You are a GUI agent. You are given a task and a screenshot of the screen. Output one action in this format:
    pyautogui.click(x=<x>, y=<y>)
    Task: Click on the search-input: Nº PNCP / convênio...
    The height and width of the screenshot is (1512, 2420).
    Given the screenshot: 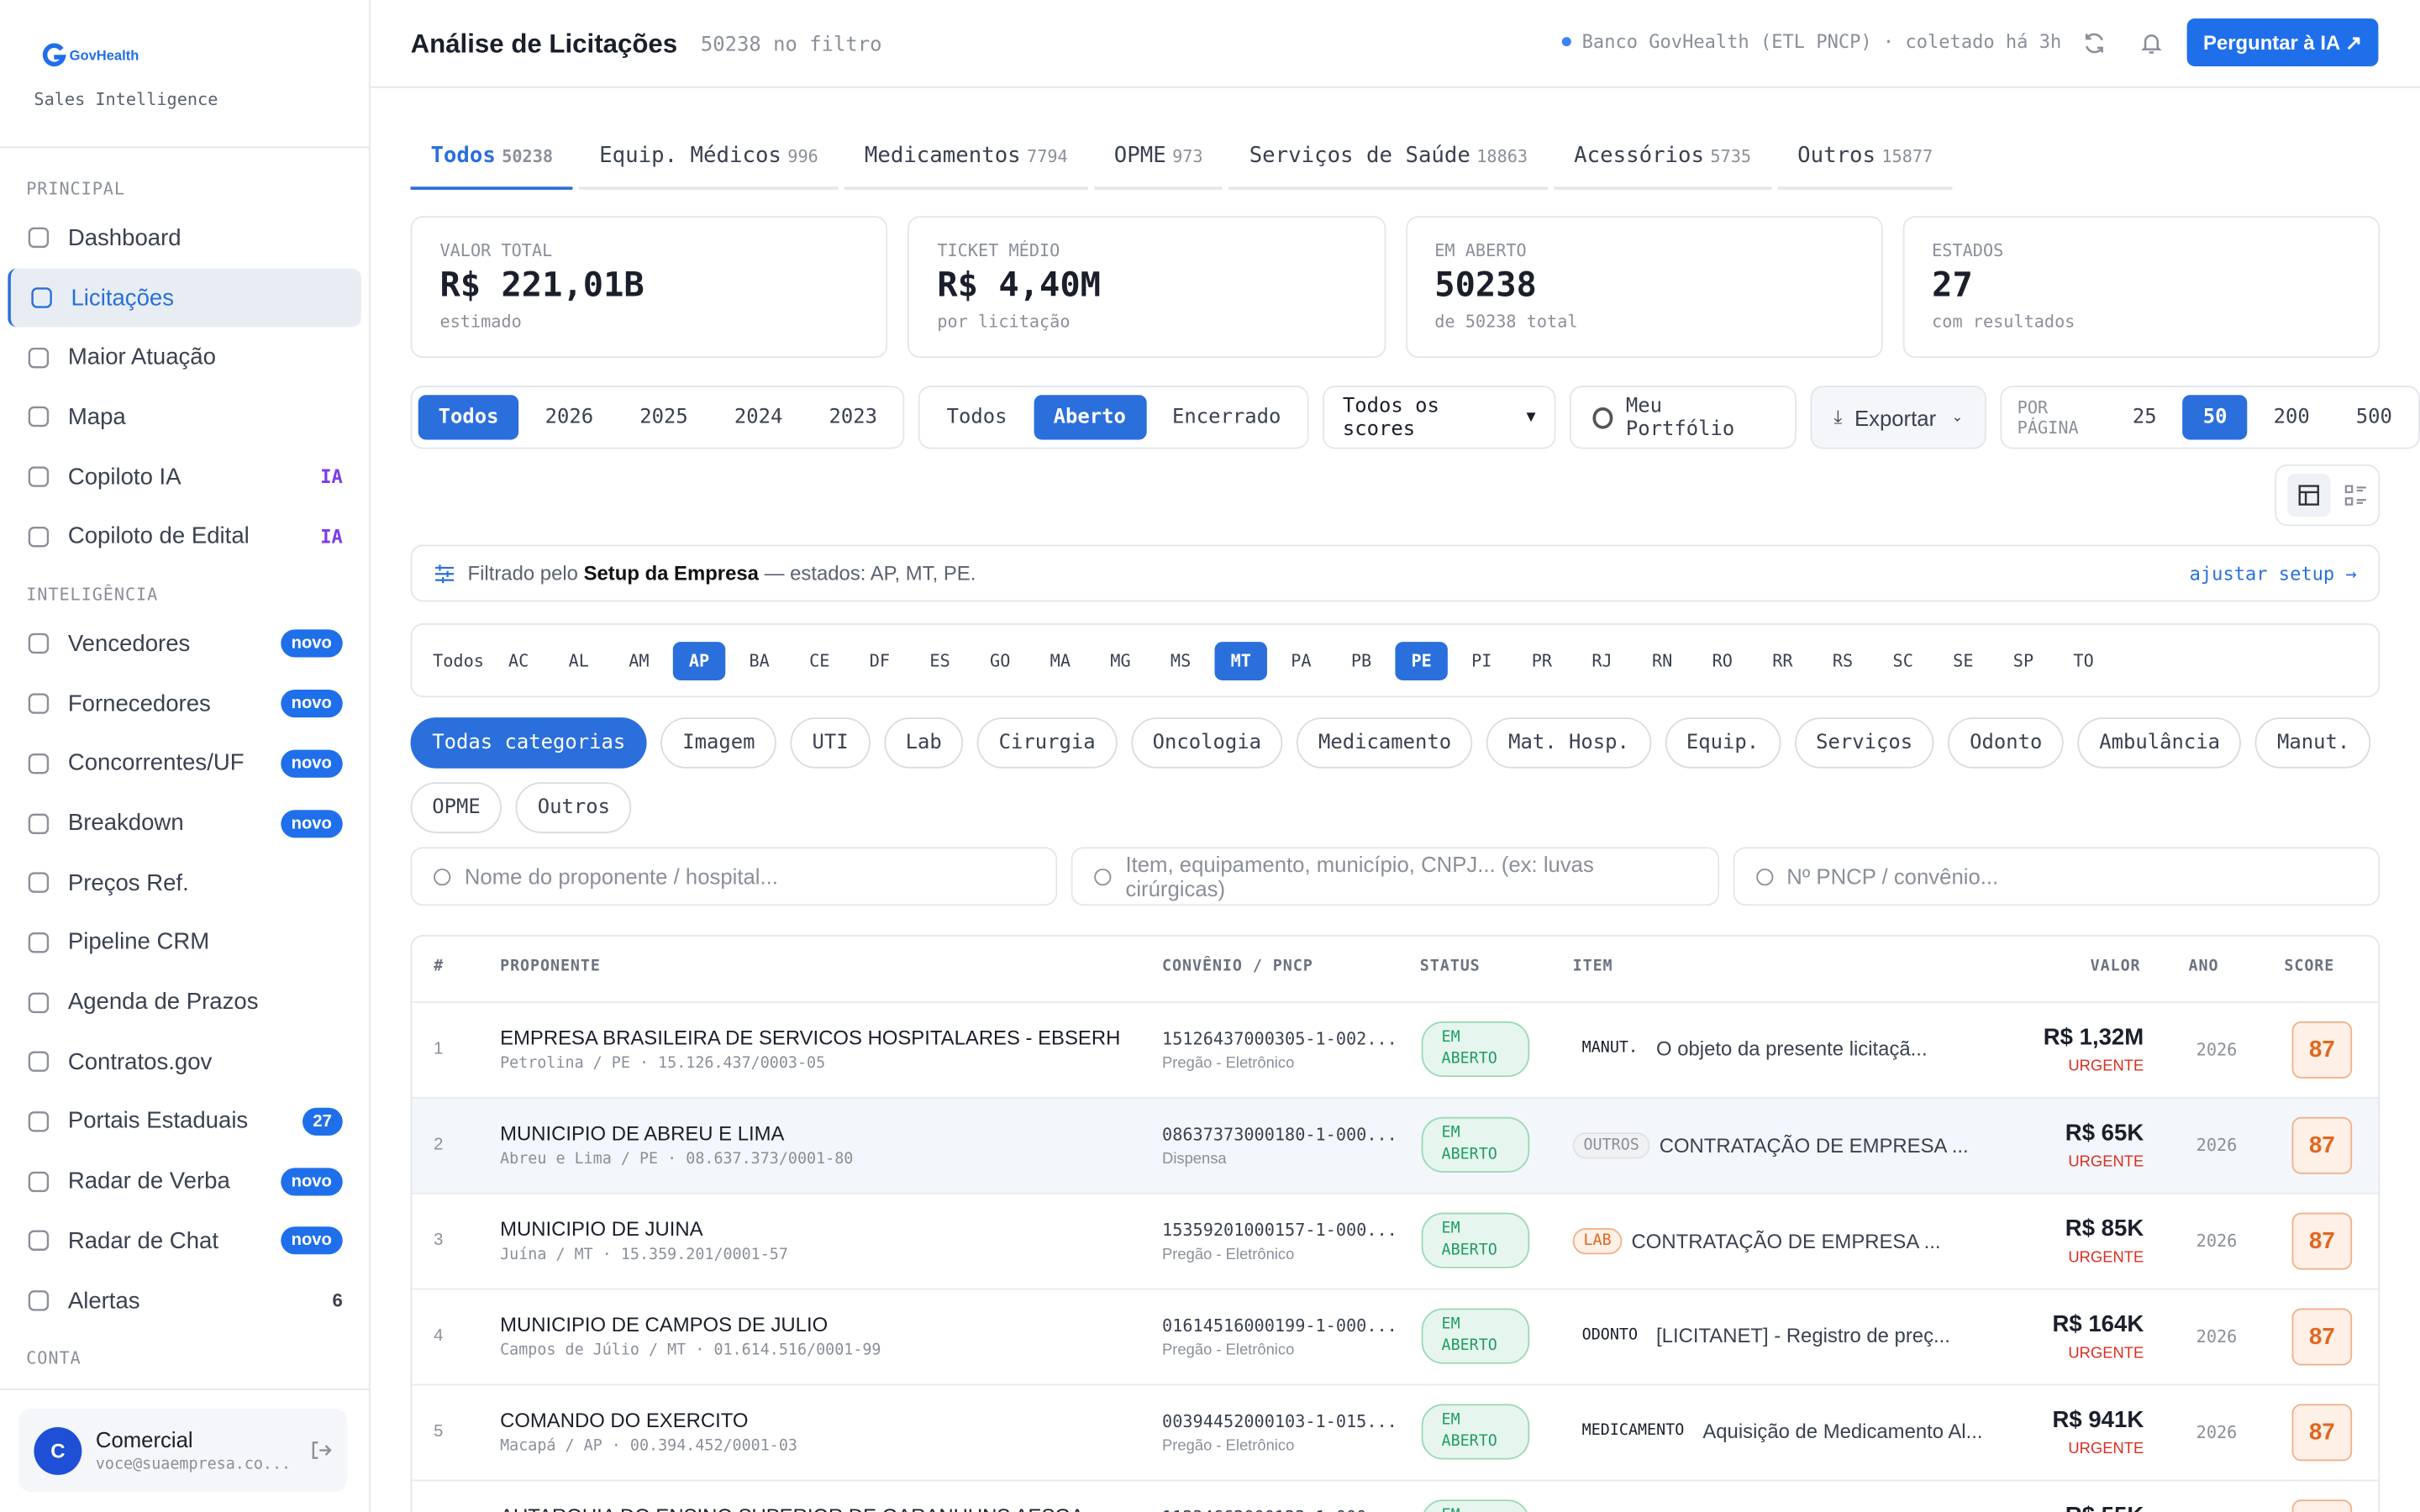 What is the action you would take?
    pyautogui.click(x=2057, y=876)
    